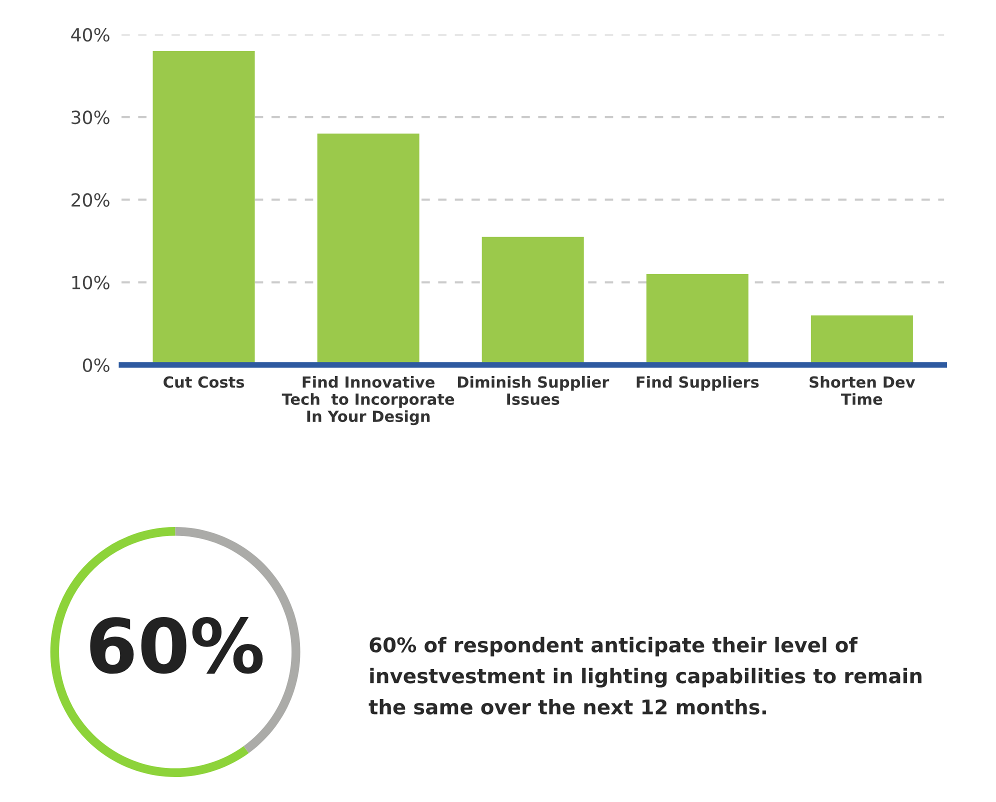  Describe the element at coordinates (91, 283) in the screenshot. I see `y-tick-label: 10%` at that location.